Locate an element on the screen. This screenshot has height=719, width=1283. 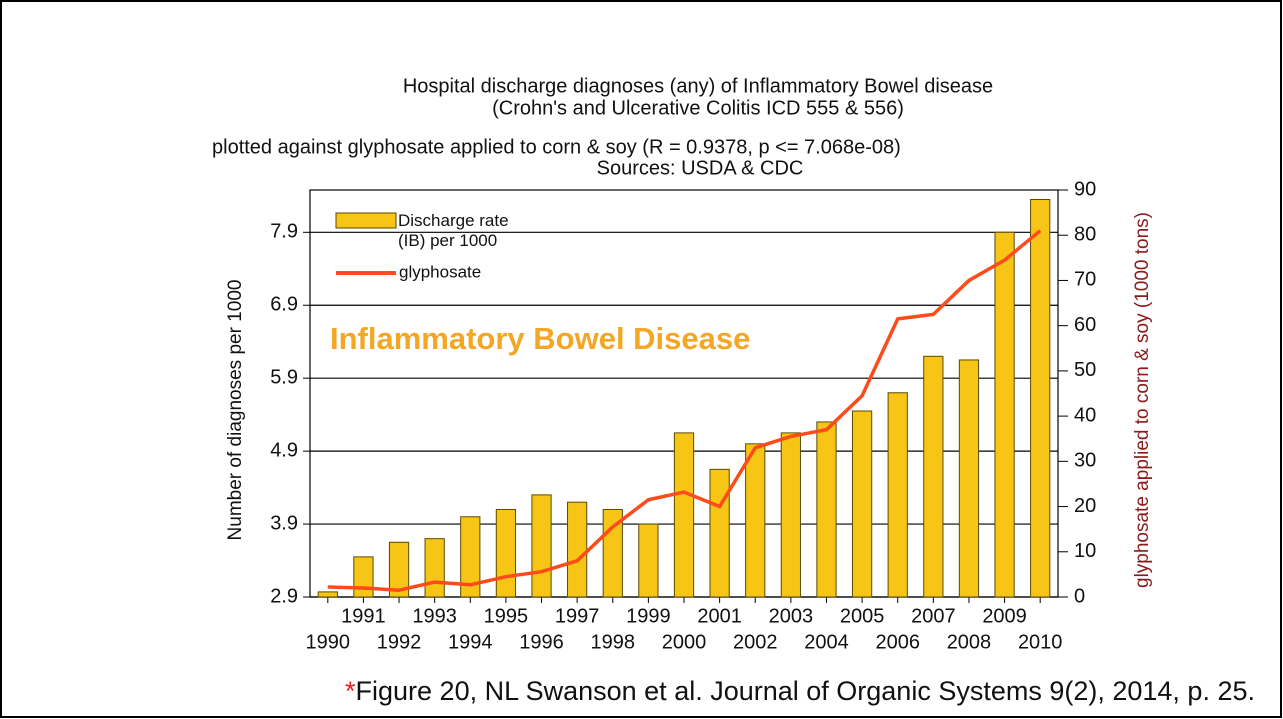
x-tick-label: 1999 is located at coordinates (648, 616).